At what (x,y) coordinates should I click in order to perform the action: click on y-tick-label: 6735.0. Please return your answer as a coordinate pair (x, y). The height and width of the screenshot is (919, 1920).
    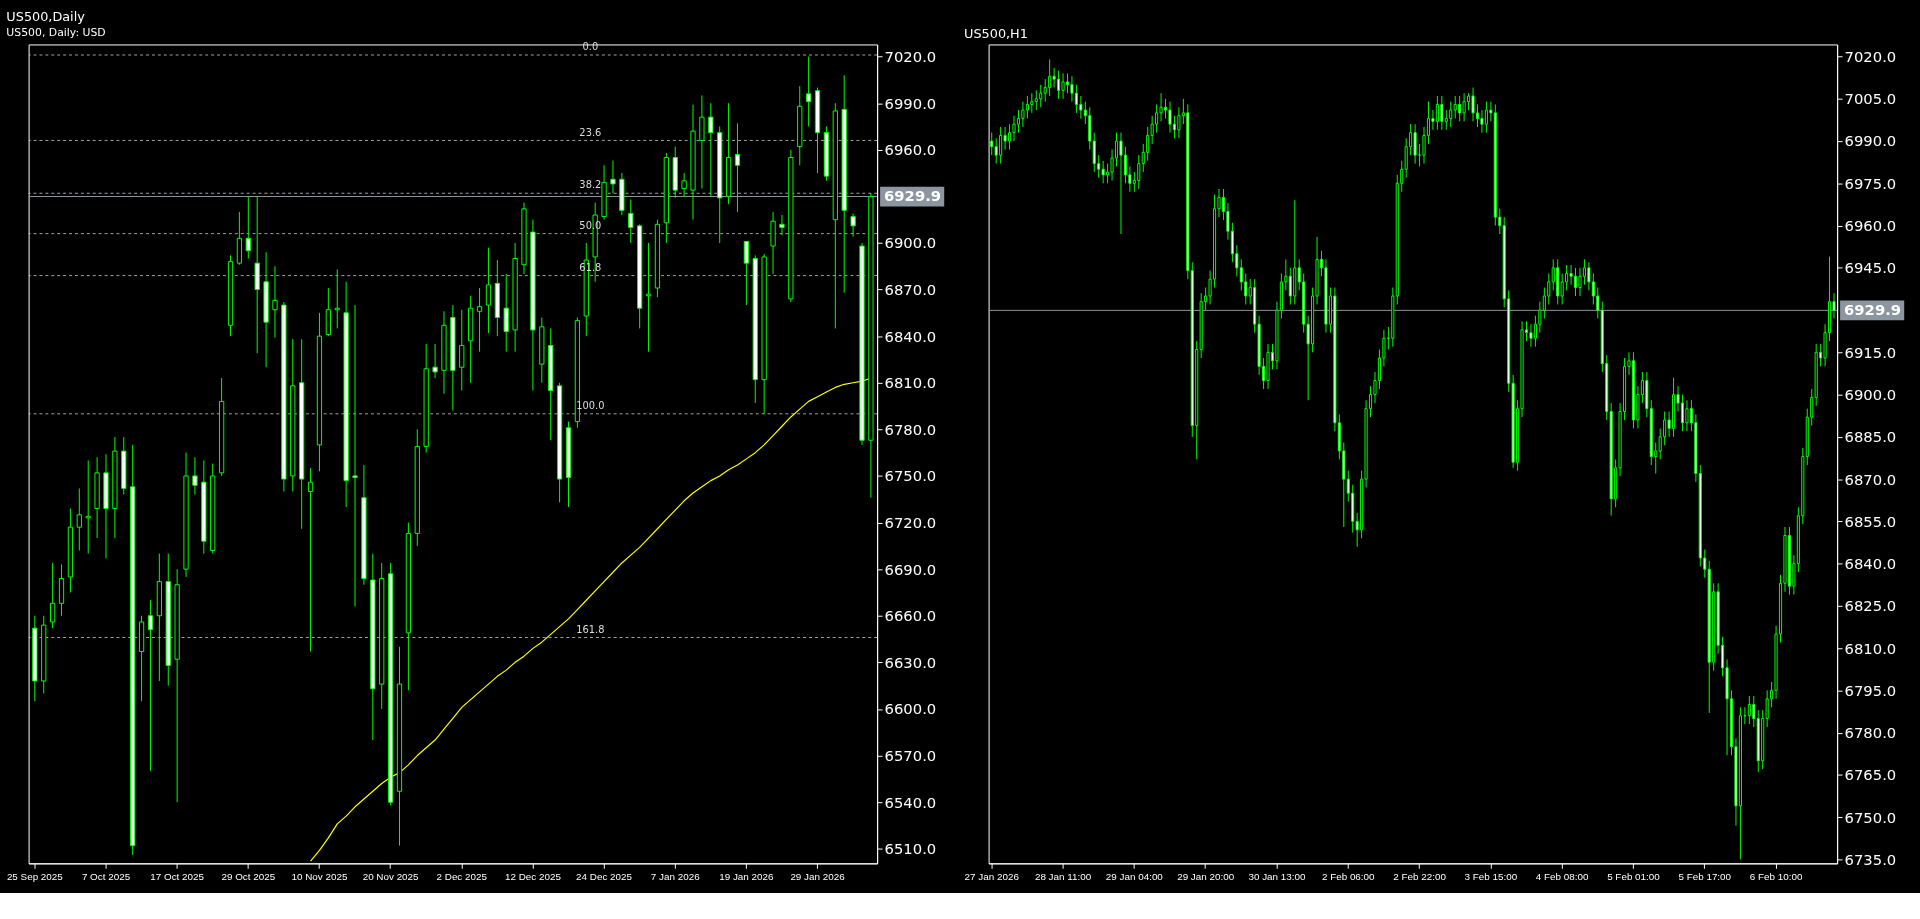
    Looking at the image, I should click on (1870, 859).